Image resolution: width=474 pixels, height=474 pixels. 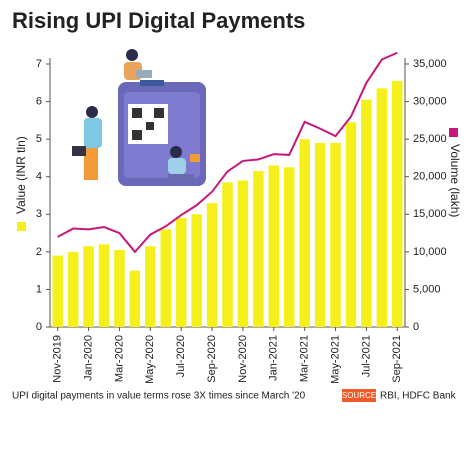 I want to click on y2-tick-label: 10,000, so click(x=430, y=252).